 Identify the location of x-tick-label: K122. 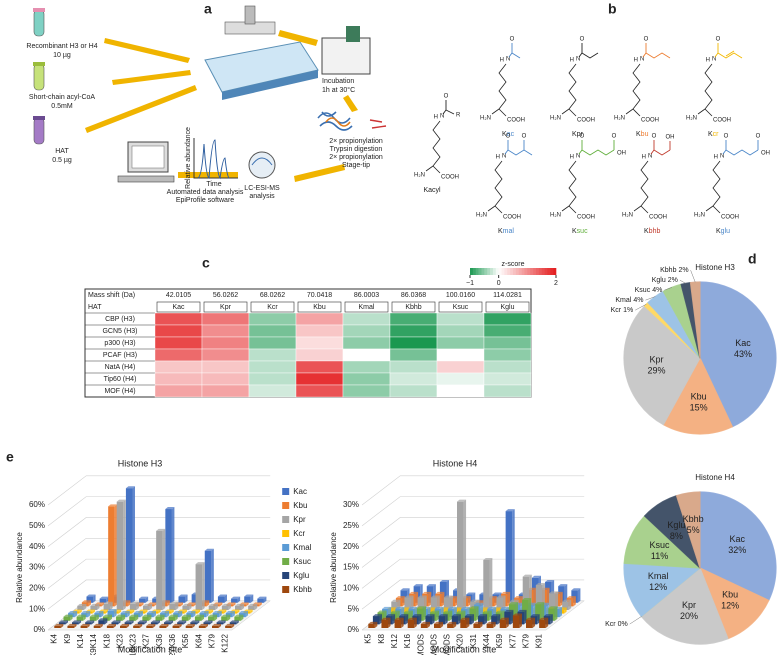
(225, 642).